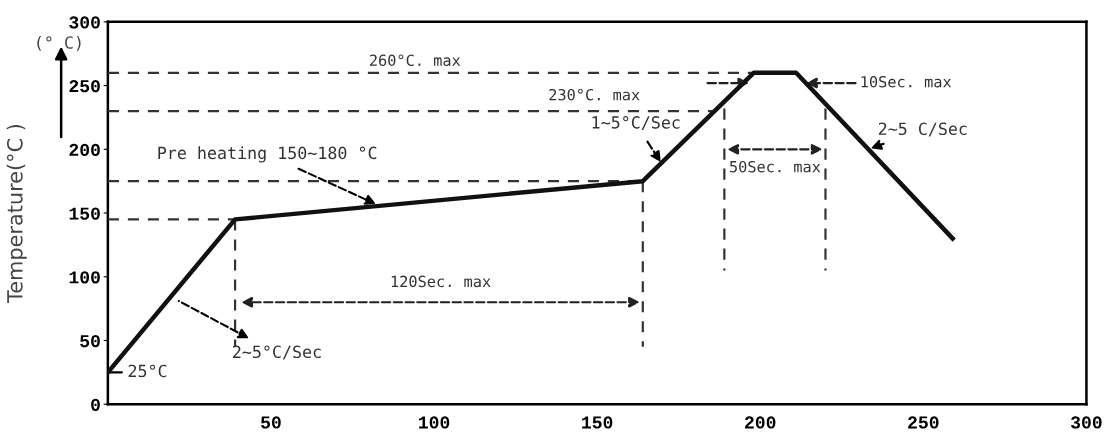 This screenshot has width=1112, height=437. I want to click on annotation: 2~5 C/Sec, so click(922, 129).